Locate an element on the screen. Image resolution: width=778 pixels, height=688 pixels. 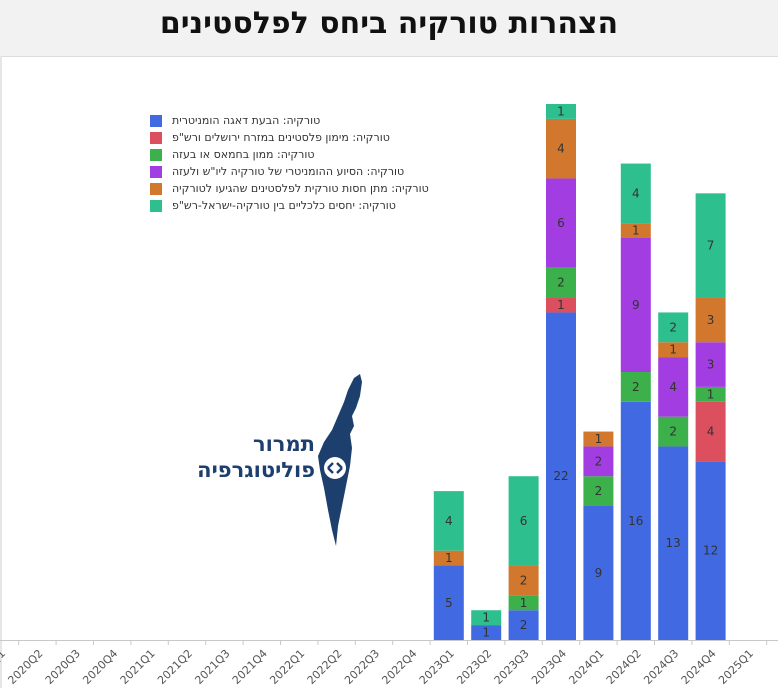
data-label: 13 is located at coordinates (673, 543).